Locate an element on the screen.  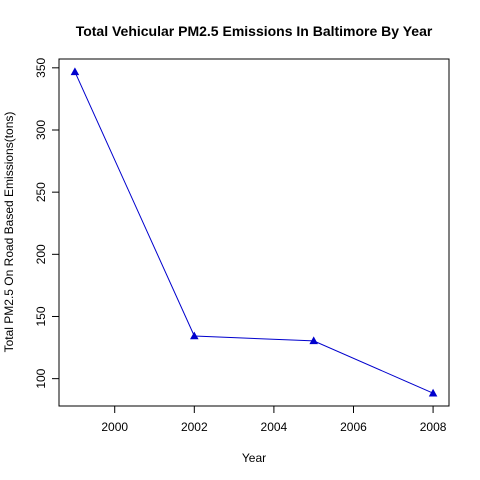
x-tick-label: 2004 is located at coordinates (274, 427).